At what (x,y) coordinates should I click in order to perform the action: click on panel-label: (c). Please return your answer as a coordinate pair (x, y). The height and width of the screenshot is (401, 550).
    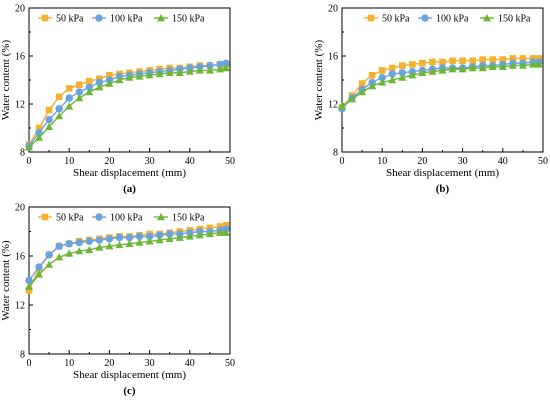
    Looking at the image, I should click on (129, 391).